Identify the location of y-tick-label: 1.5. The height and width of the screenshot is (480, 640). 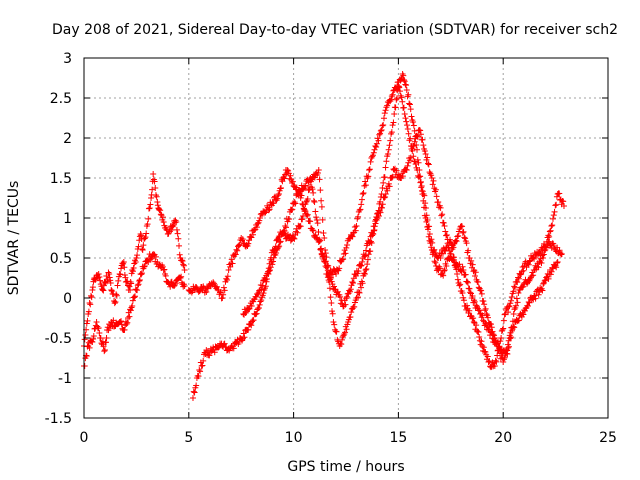
(61, 179).